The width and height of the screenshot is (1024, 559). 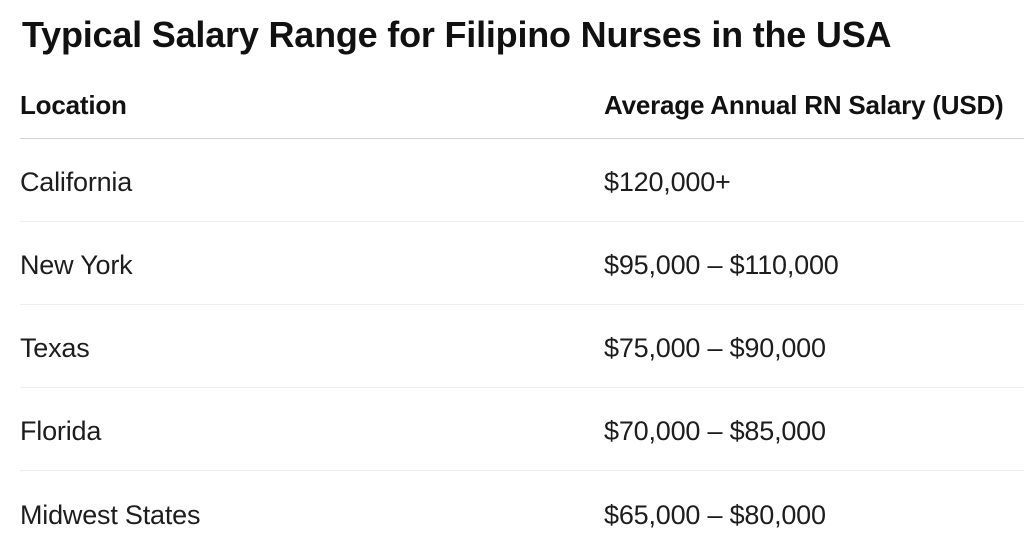 What do you see at coordinates (76, 182) in the screenshot?
I see `location-cell: California` at bounding box center [76, 182].